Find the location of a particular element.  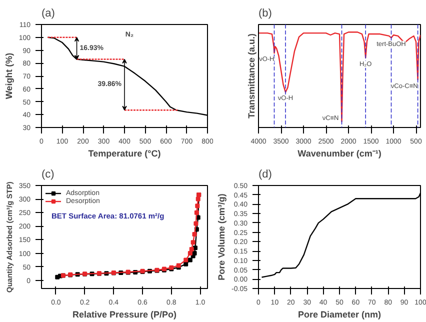

chart-title: (c) is located at coordinates (48, 174).